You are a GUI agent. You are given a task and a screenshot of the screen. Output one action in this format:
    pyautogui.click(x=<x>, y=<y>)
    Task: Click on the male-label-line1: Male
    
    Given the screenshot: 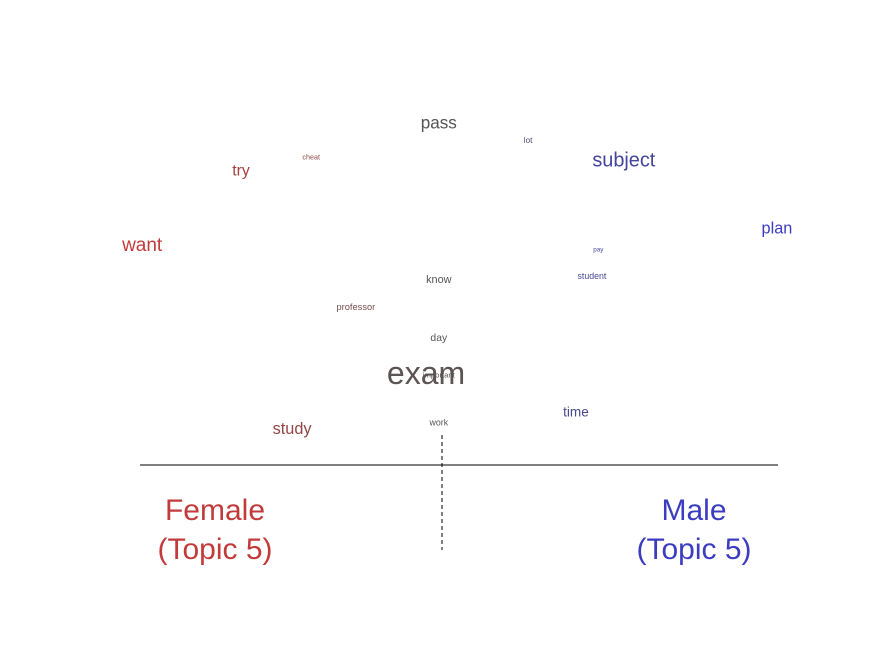 What is the action you would take?
    pyautogui.click(x=693, y=510)
    